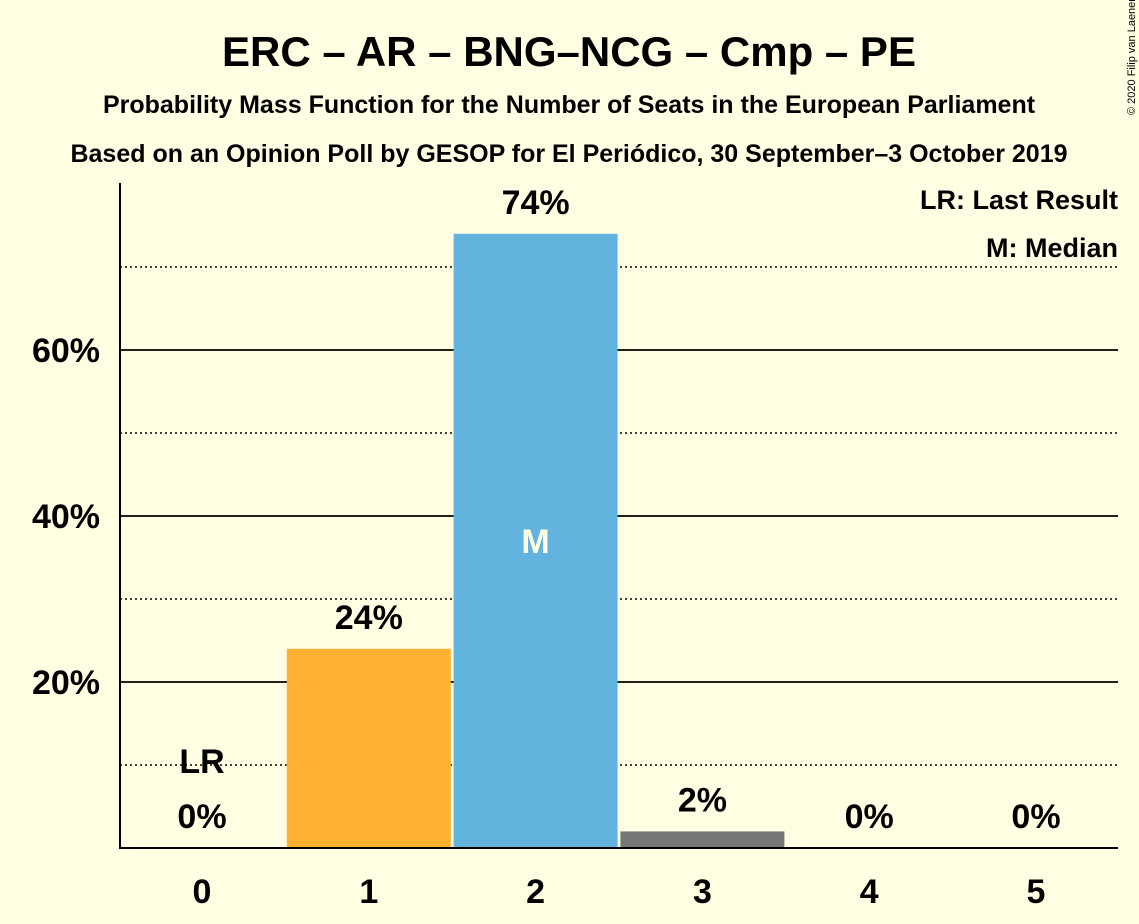  Describe the element at coordinates (369, 618) in the screenshot. I see `value-label: 24%` at that location.